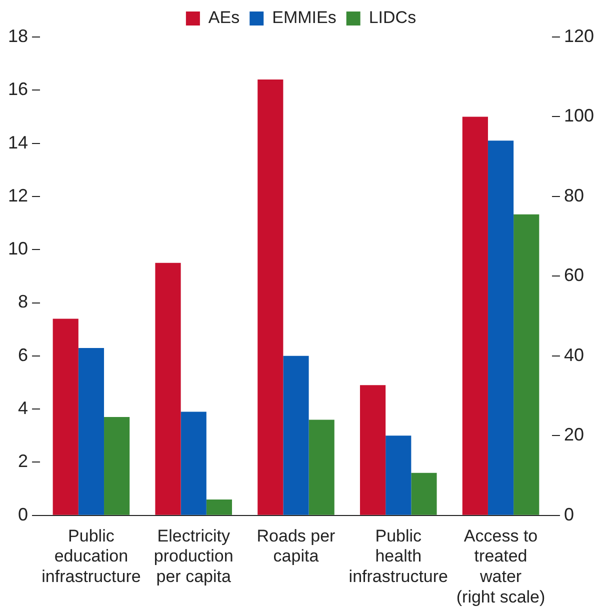 The image size is (602, 615). Describe the element at coordinates (569, 514) in the screenshot. I see `y2-tick-label: 0` at that location.